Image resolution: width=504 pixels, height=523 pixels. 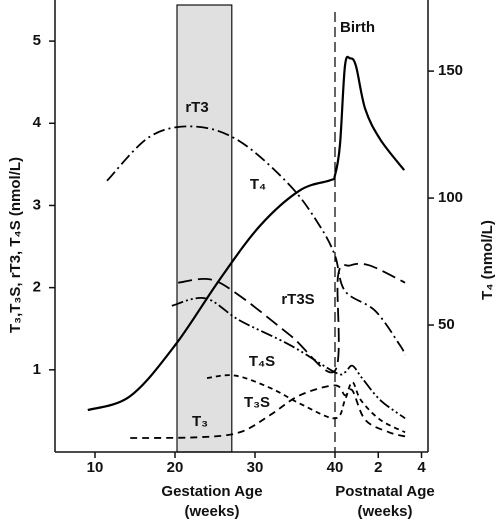 I want to click on x-axis-label: Gestation Age, so click(x=211, y=491).